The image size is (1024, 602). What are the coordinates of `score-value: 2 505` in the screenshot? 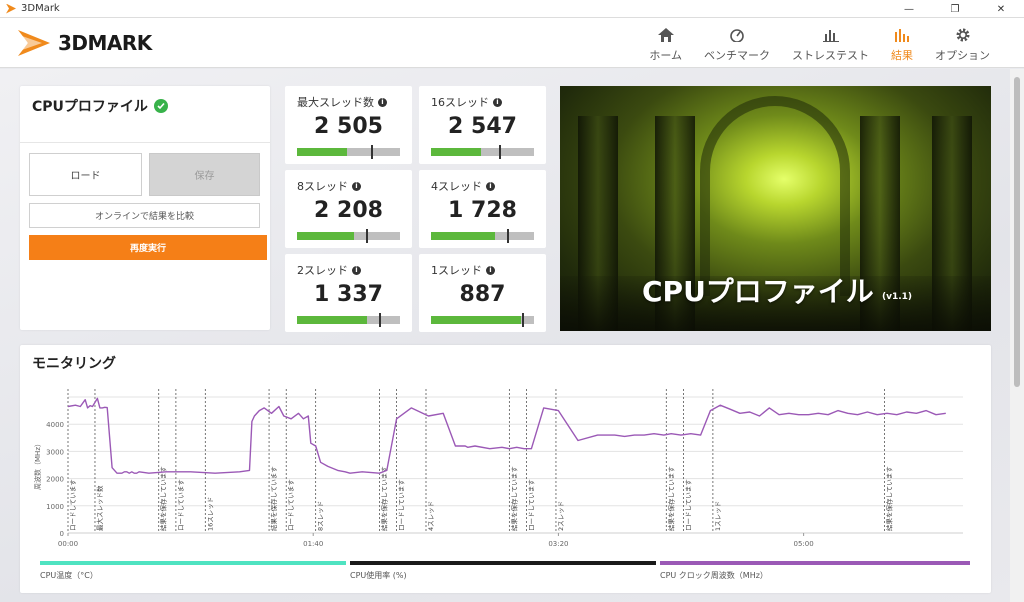 It's located at (348, 126).